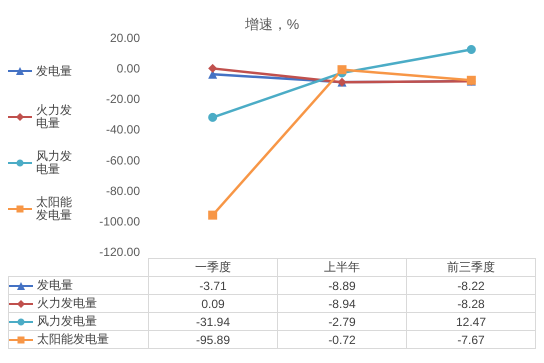 The width and height of the screenshot is (544, 363). What do you see at coordinates (128, 69) in the screenshot?
I see `y-tick-label: 0.00` at bounding box center [128, 69].